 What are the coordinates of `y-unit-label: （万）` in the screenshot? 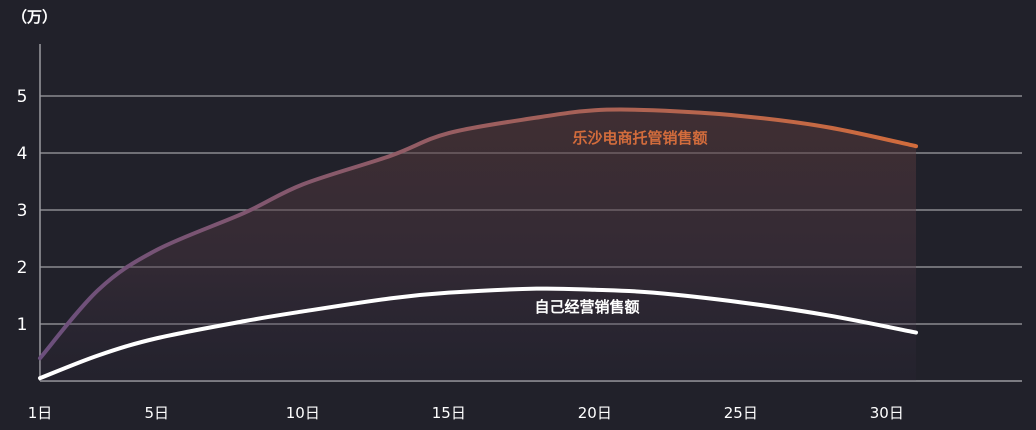 It's located at (34, 17).